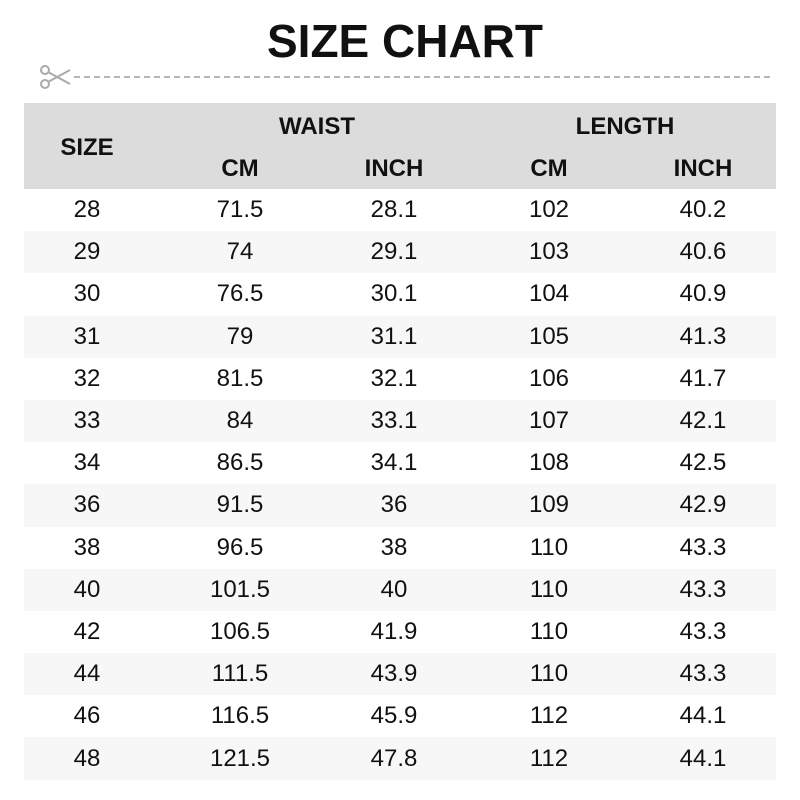 Image resolution: width=800 pixels, height=800 pixels. Describe the element at coordinates (394, 589) in the screenshot. I see `cell-waist-inch: 40` at that location.